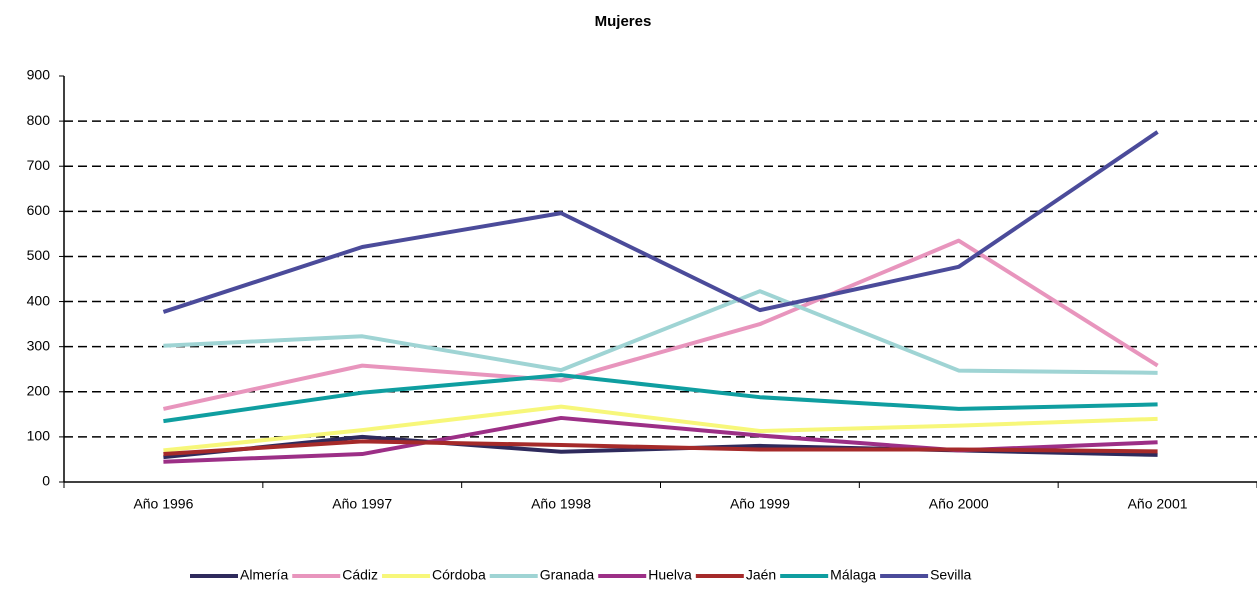  Describe the element at coordinates (163, 504) in the screenshot. I see `x-tick-label: Año 1996` at that location.